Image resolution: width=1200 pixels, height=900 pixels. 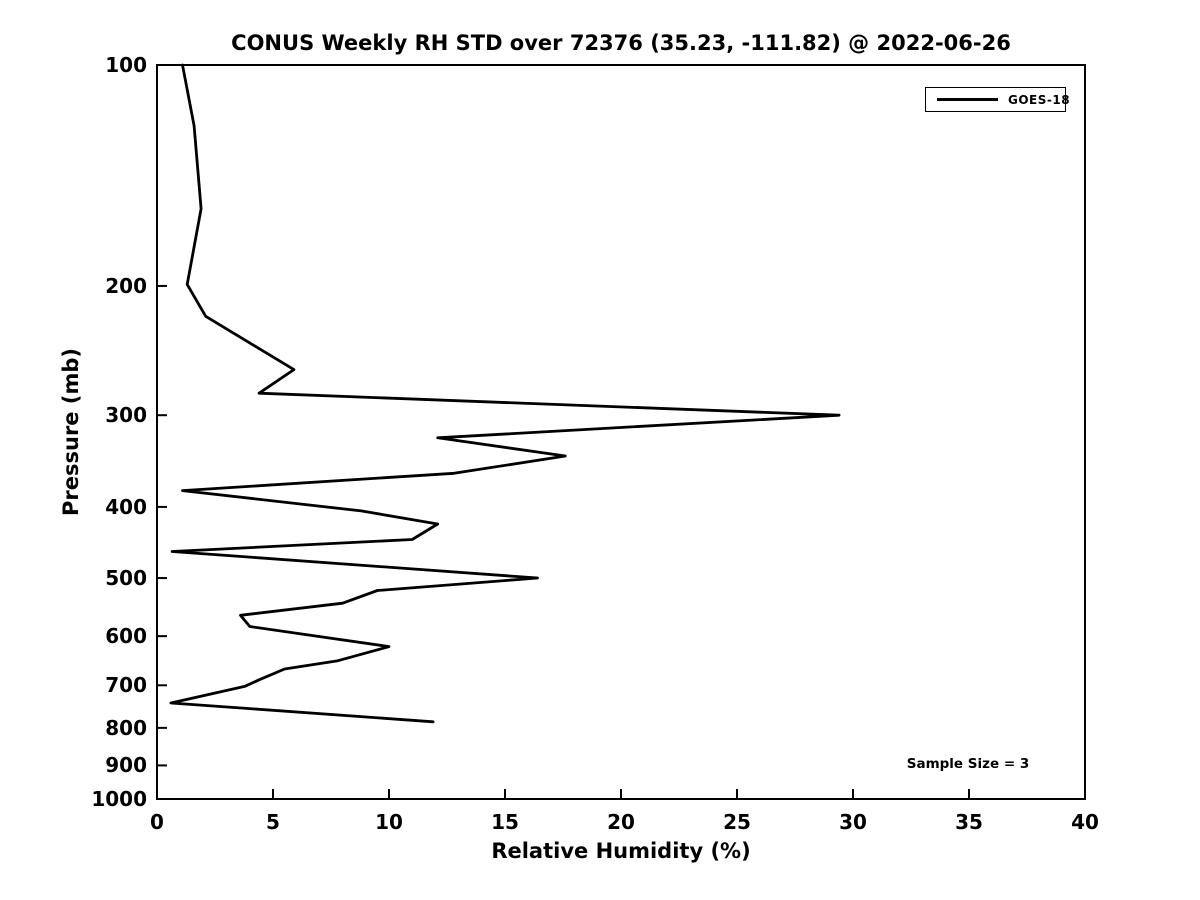 What do you see at coordinates (119, 799) in the screenshot?
I see `y-tick-label: 1000` at bounding box center [119, 799].